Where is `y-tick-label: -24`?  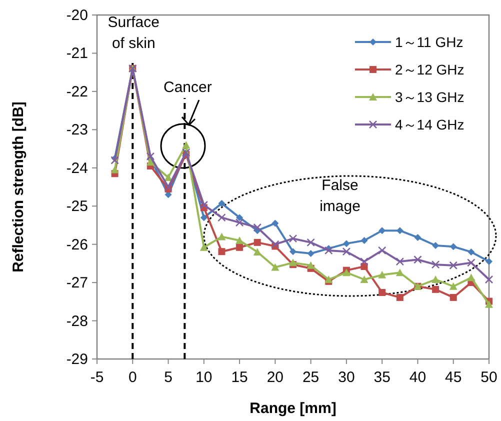
y-tick-label: -24 is located at coordinates (77, 168).